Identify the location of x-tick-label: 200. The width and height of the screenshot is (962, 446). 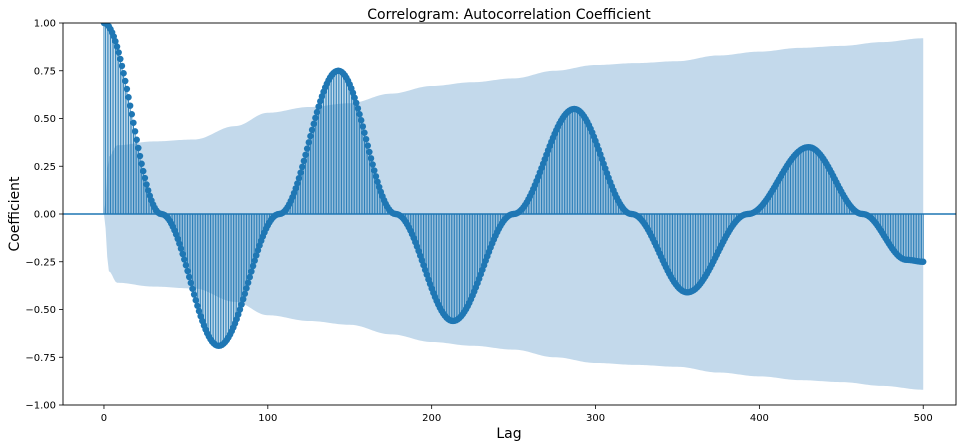
(431, 418).